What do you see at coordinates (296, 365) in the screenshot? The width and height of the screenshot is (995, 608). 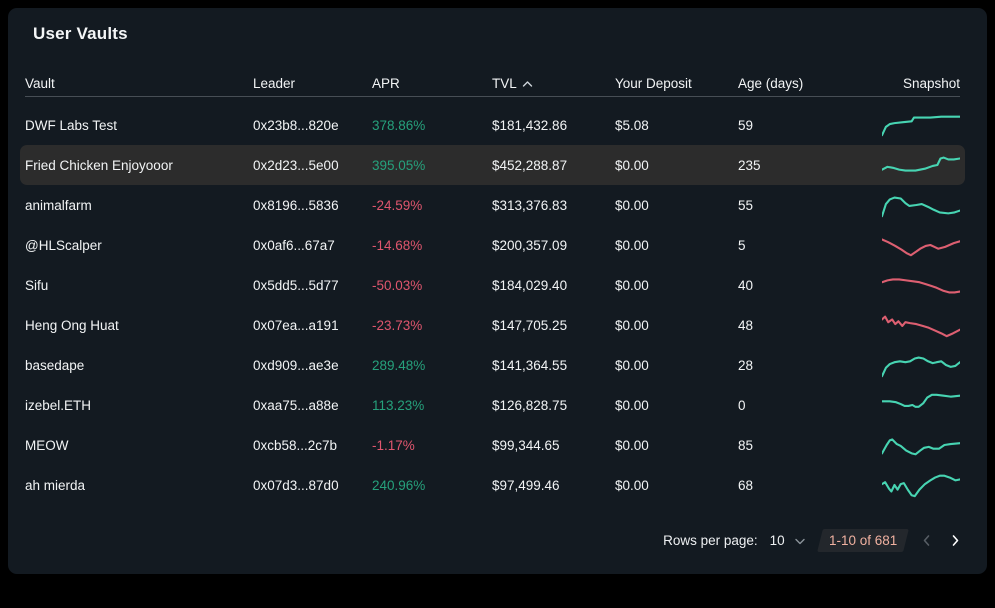 I see `leader-address: 0xd909...ae3e` at bounding box center [296, 365].